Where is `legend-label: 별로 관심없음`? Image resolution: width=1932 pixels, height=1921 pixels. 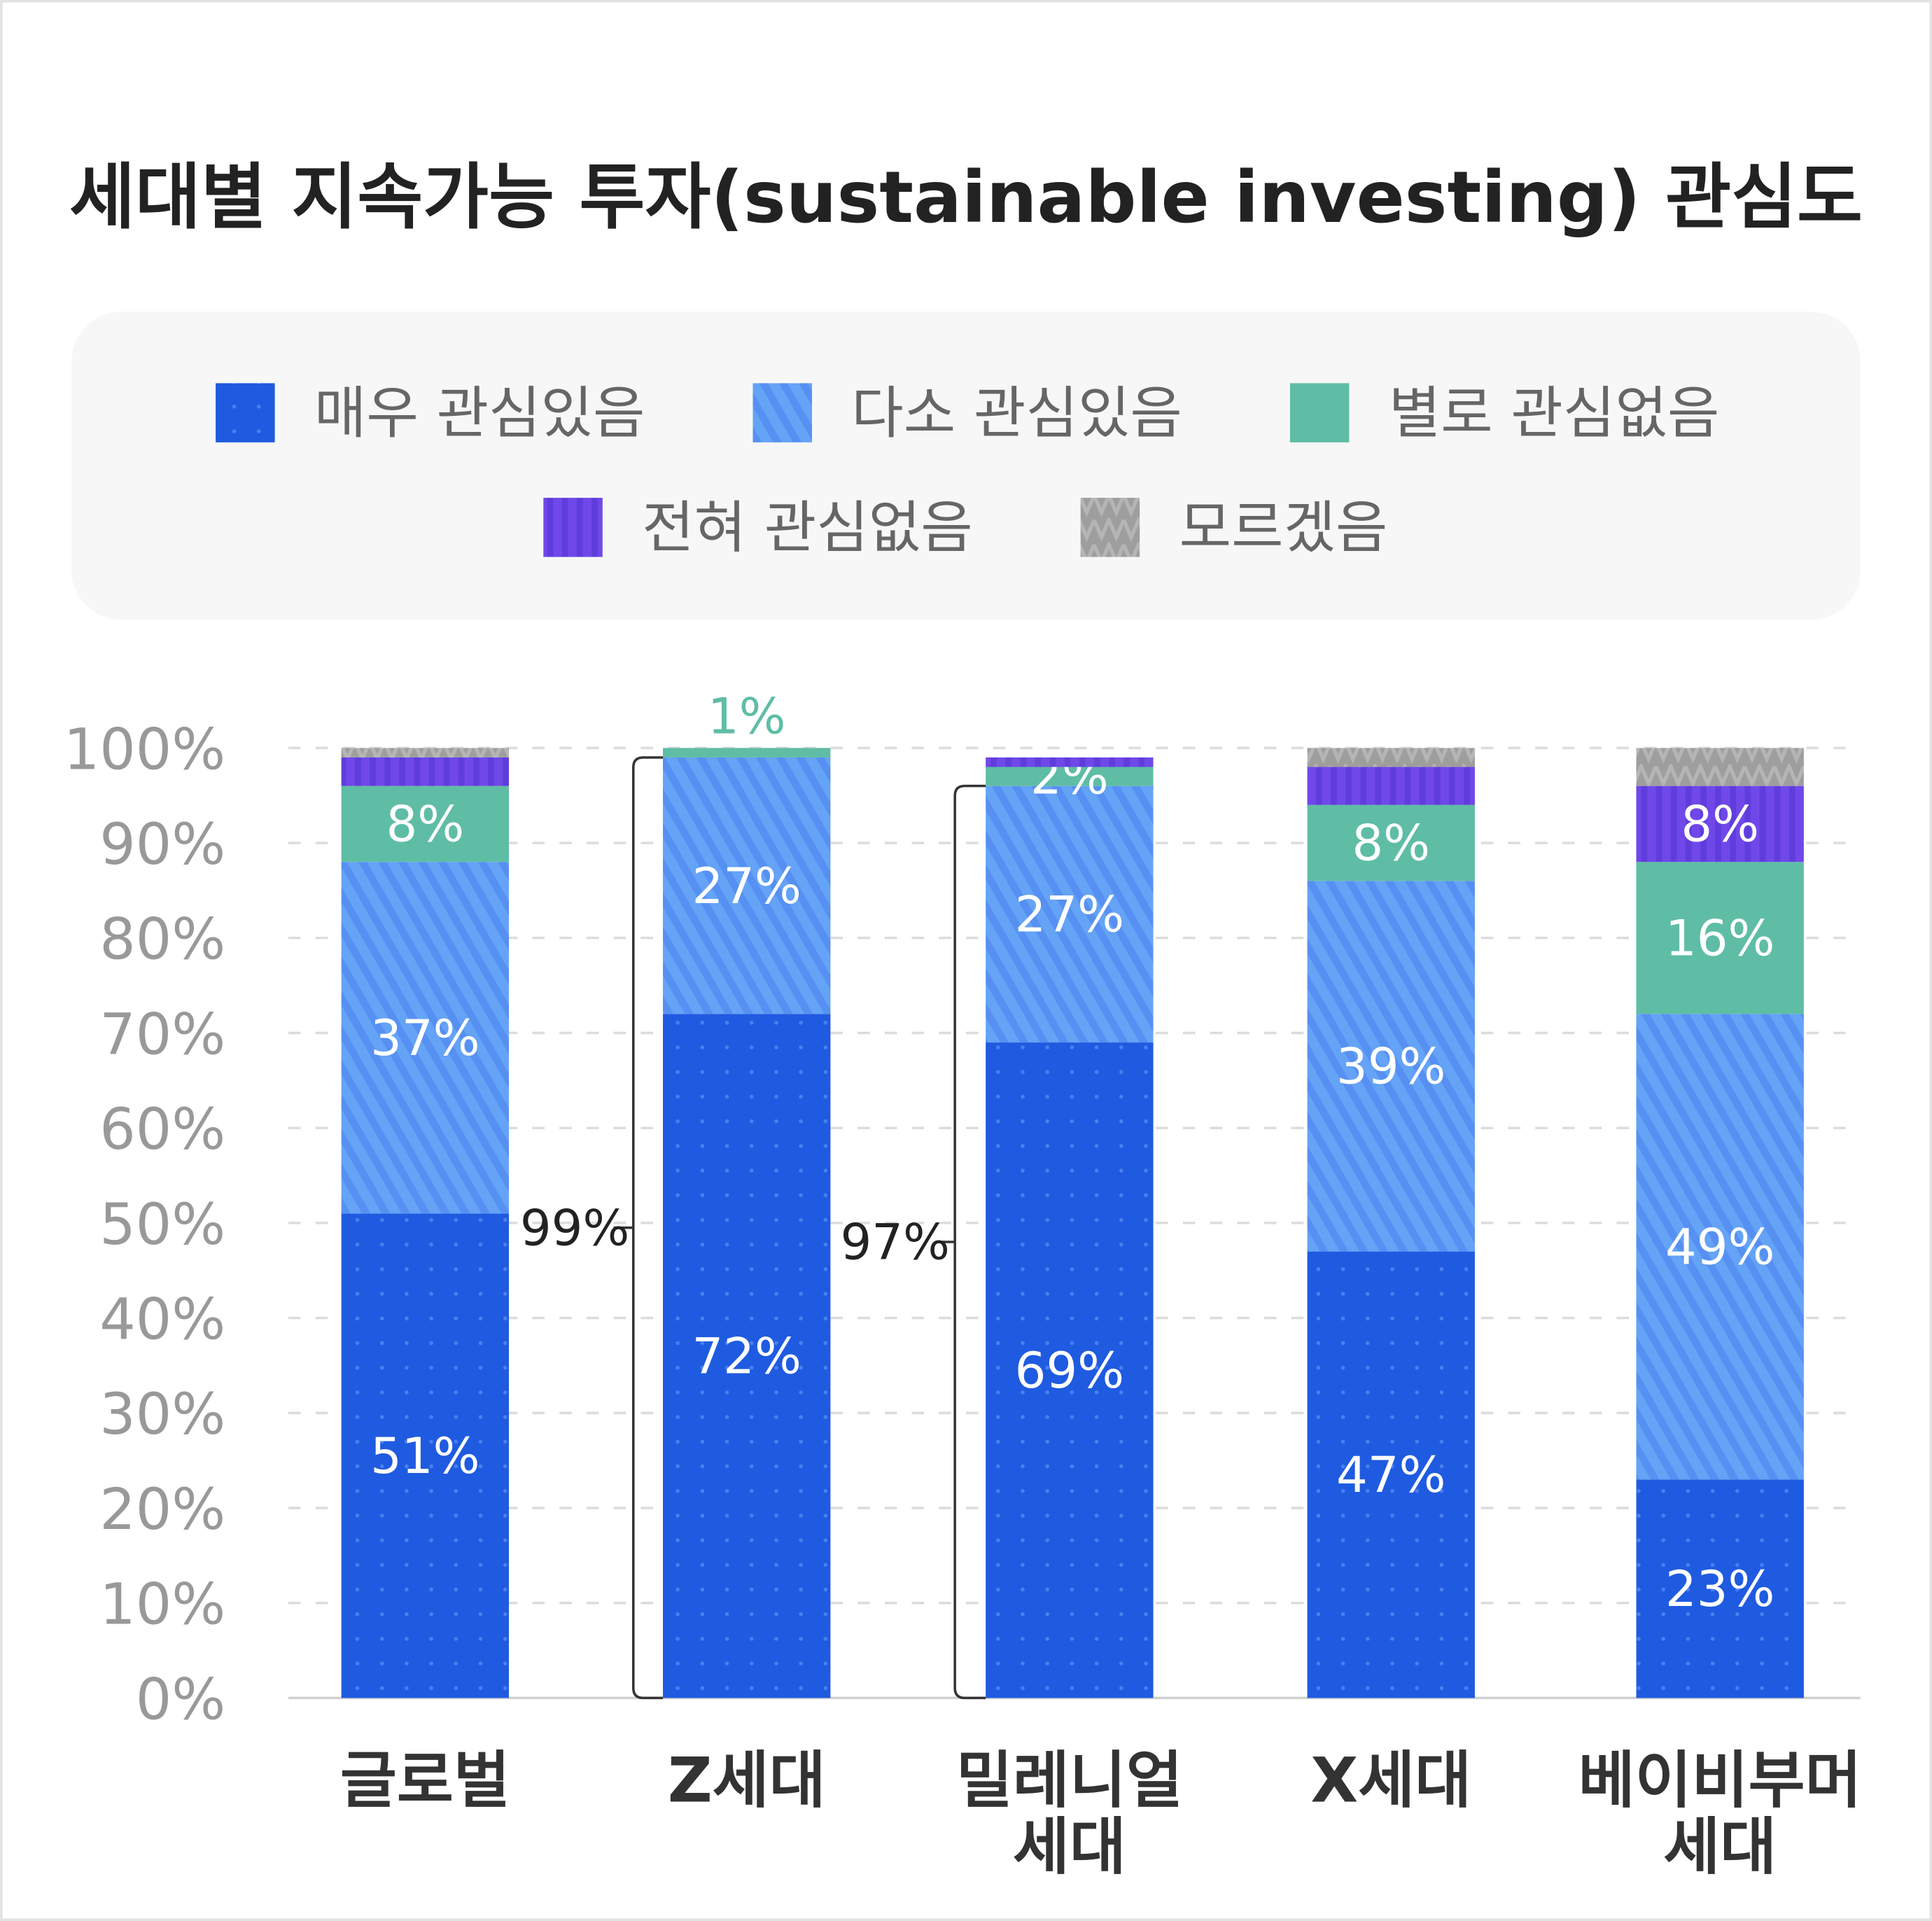 legend-label: 별로 관심없음 is located at coordinates (1554, 414).